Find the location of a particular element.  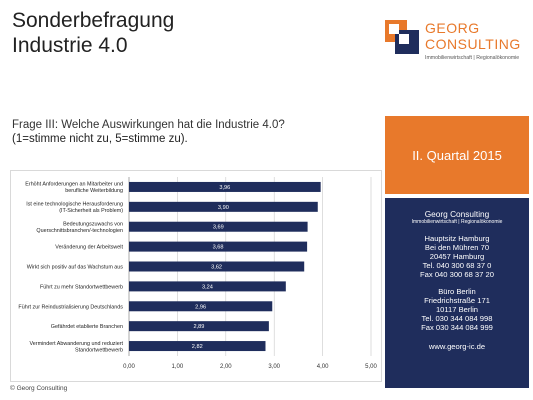

x-tick-label: 0,00 is located at coordinates (129, 367).